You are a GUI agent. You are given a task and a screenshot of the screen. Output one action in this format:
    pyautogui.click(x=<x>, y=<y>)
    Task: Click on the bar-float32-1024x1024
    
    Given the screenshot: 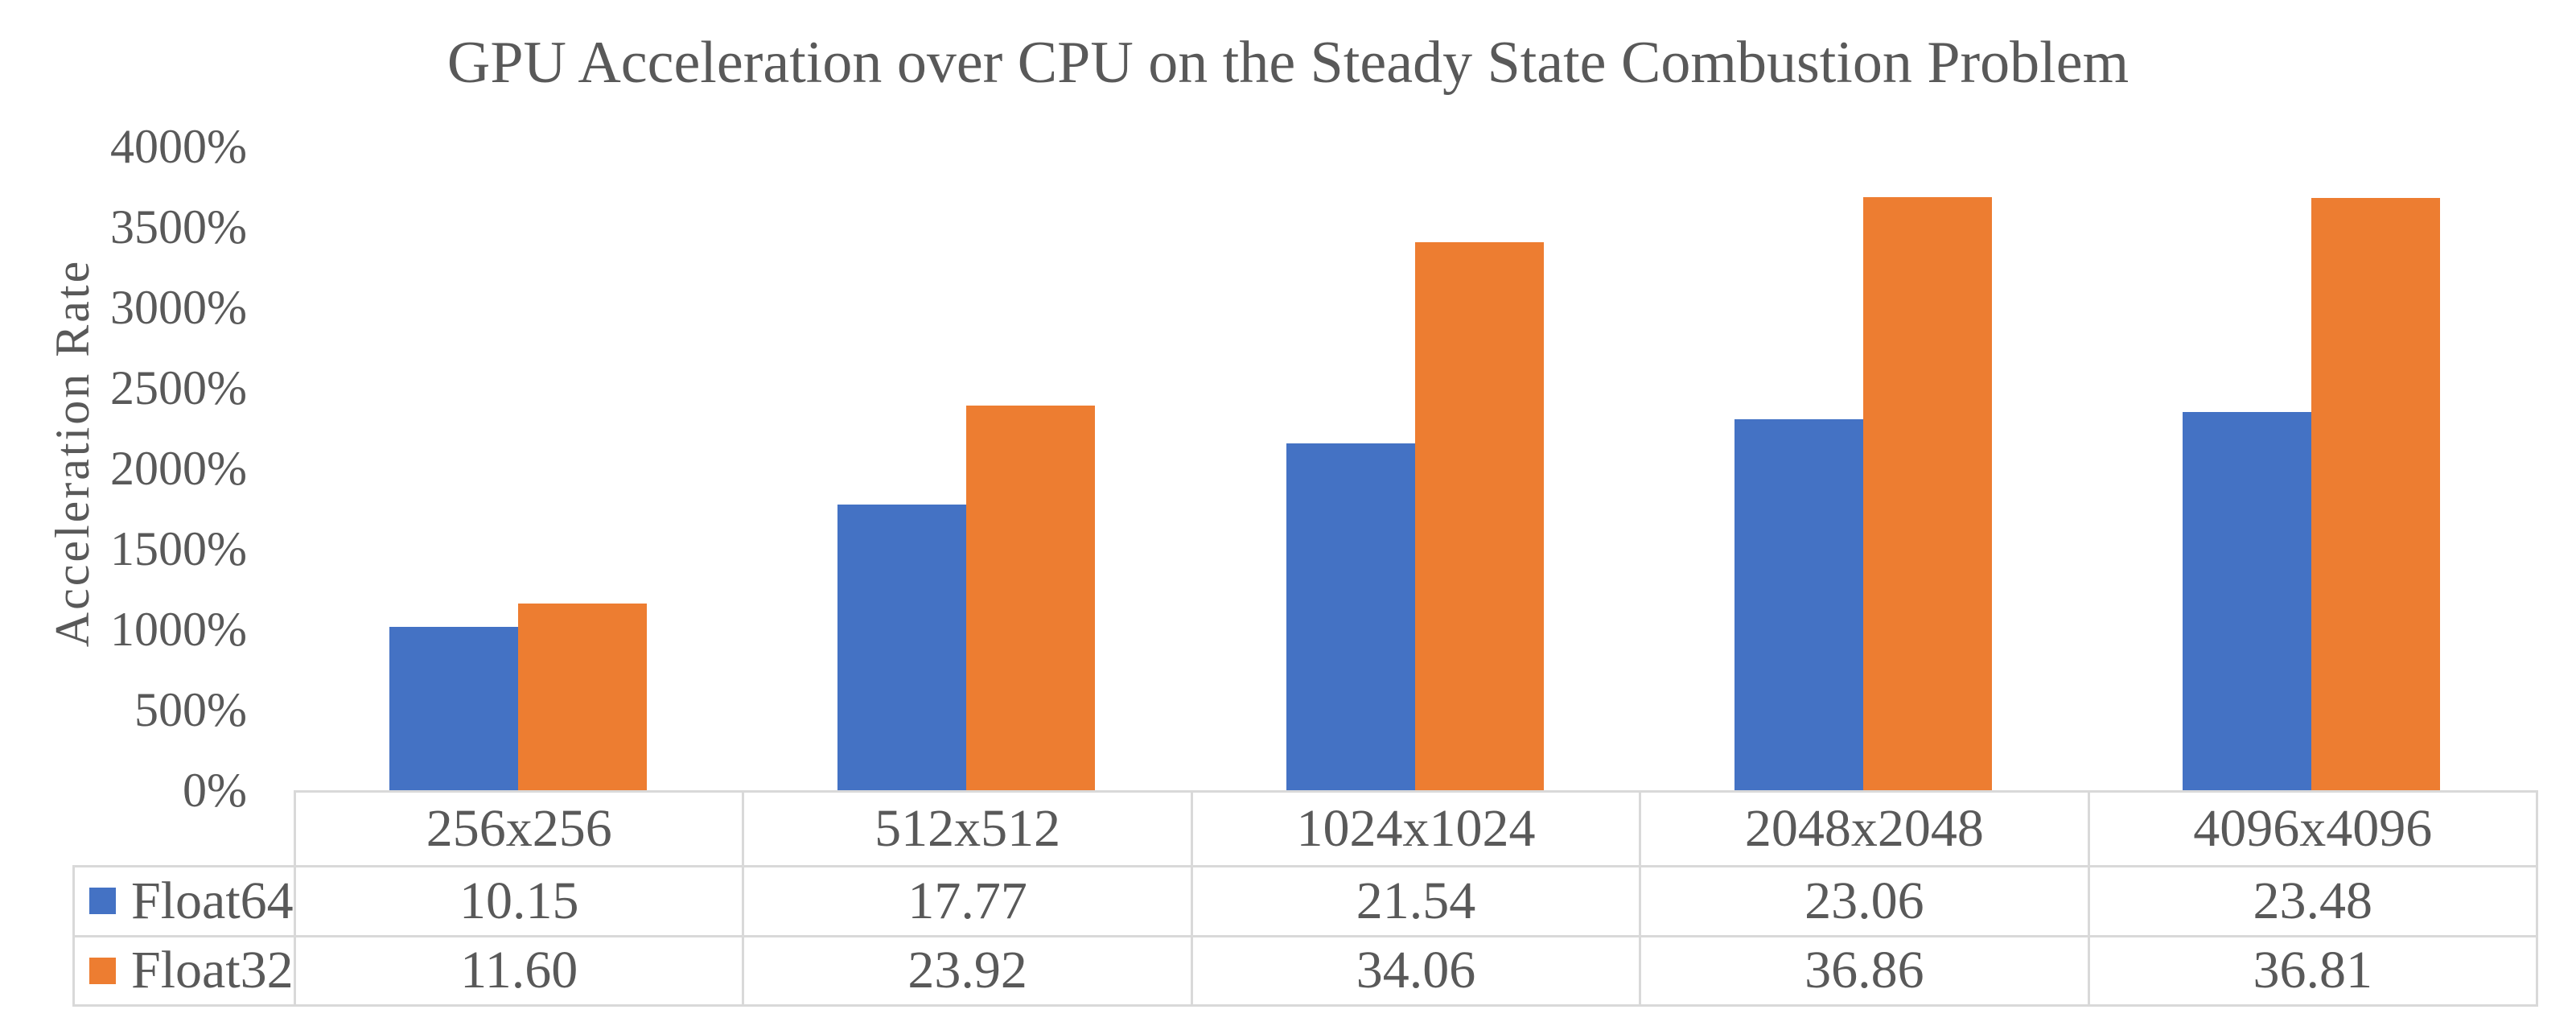 What is the action you would take?
    pyautogui.click(x=1479, y=515)
    